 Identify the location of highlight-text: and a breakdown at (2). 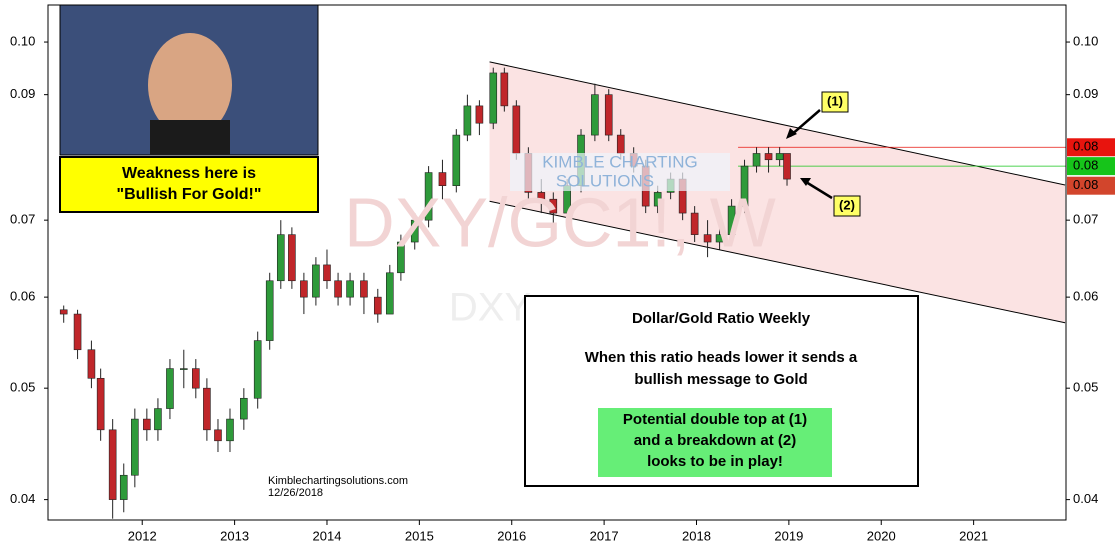
(715, 440).